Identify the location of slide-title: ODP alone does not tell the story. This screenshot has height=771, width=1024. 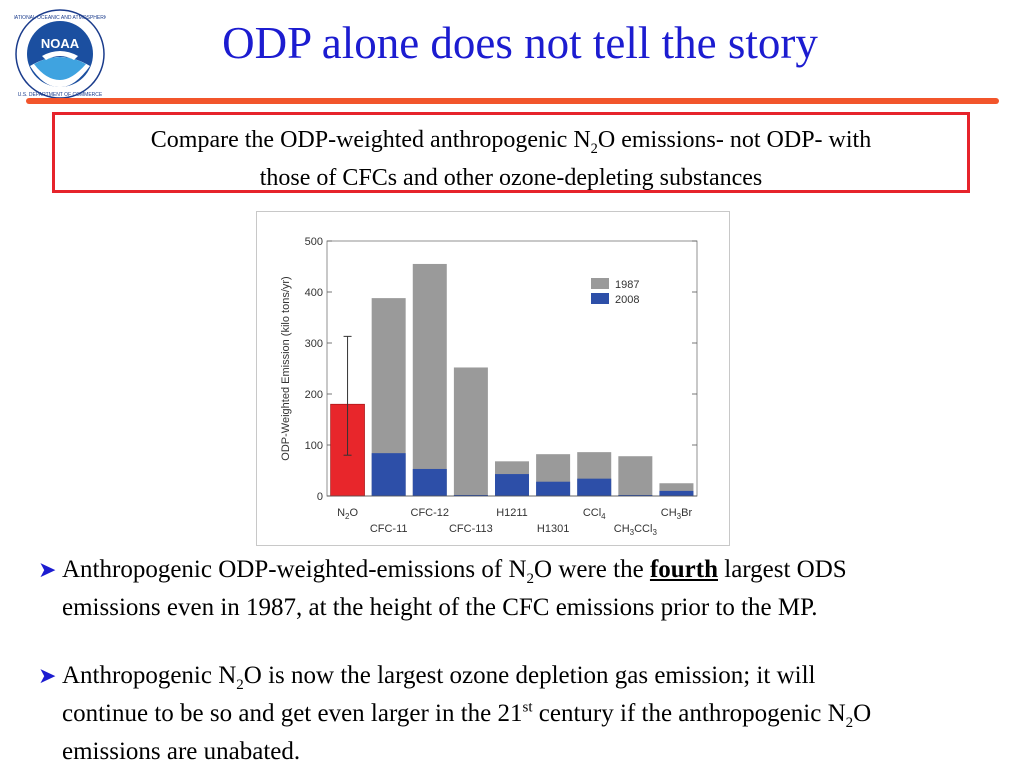
(520, 43).